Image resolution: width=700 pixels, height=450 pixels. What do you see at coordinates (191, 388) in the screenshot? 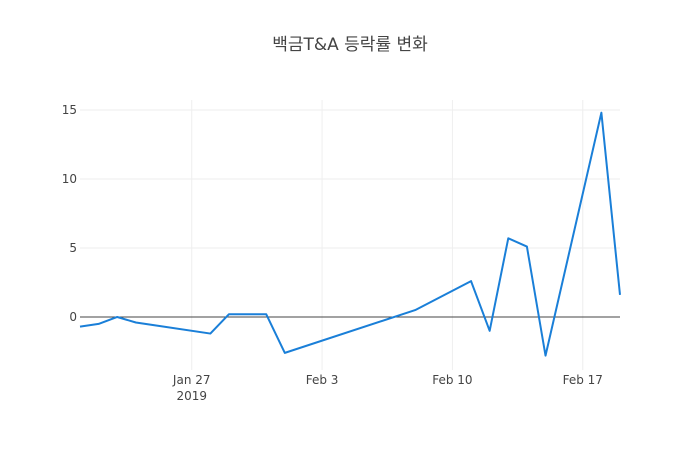
I see `x-tick-label: Jan 27 2019` at bounding box center [191, 388].